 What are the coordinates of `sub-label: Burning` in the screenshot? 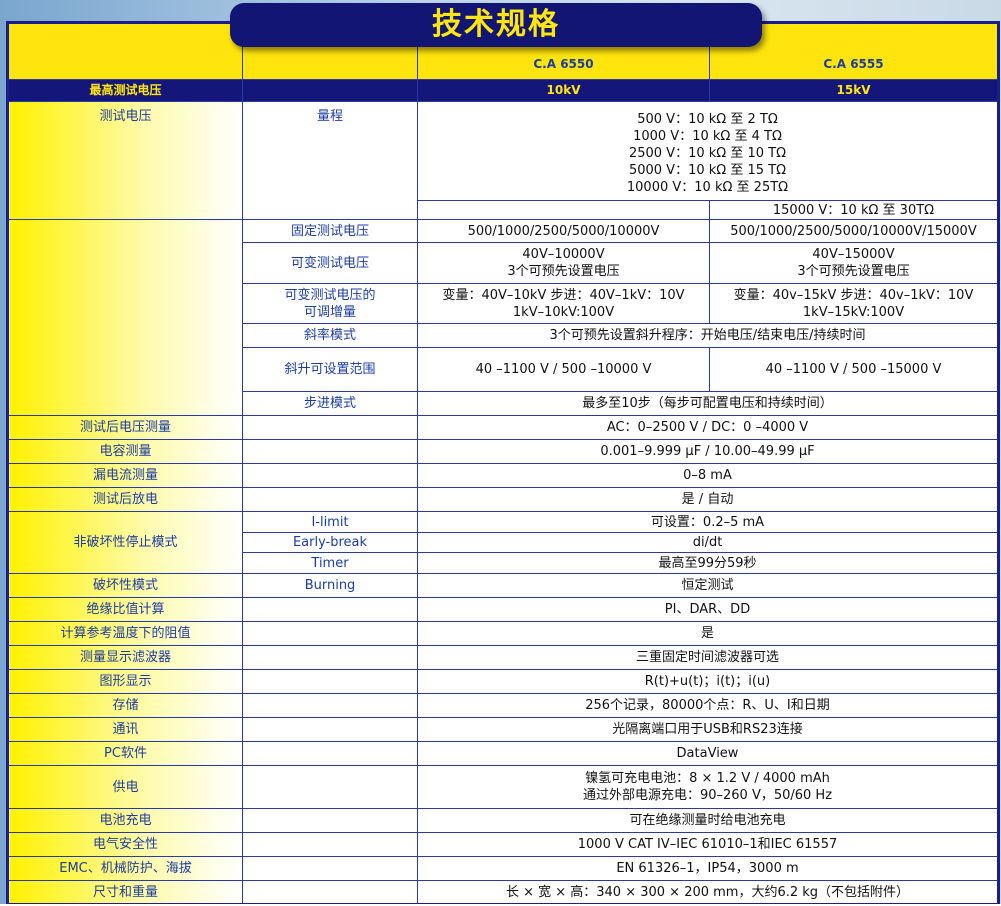 It's located at (330, 585).